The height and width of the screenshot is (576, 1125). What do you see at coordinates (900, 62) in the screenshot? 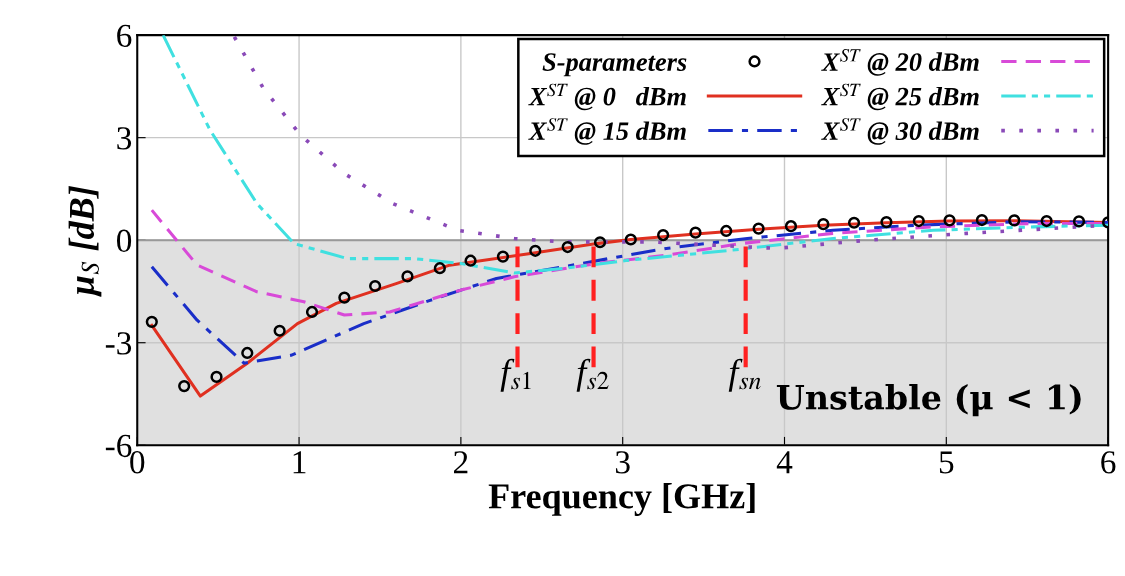
I see `legend-label: X$^{ST}$ @ 20 dBm` at bounding box center [900, 62].